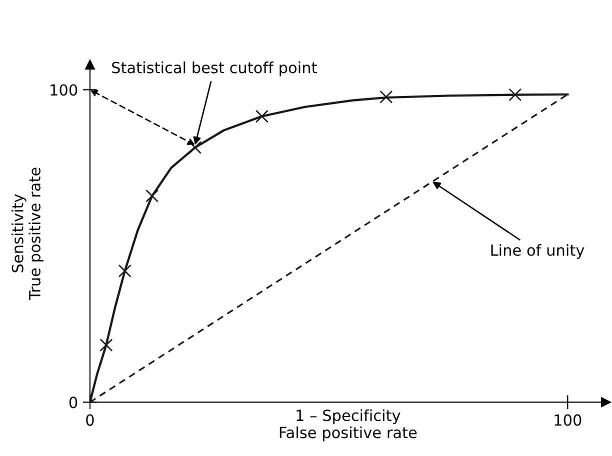  What do you see at coordinates (28, 234) in the screenshot?
I see `y-axis-title: Sensitivity True positive rate` at bounding box center [28, 234].